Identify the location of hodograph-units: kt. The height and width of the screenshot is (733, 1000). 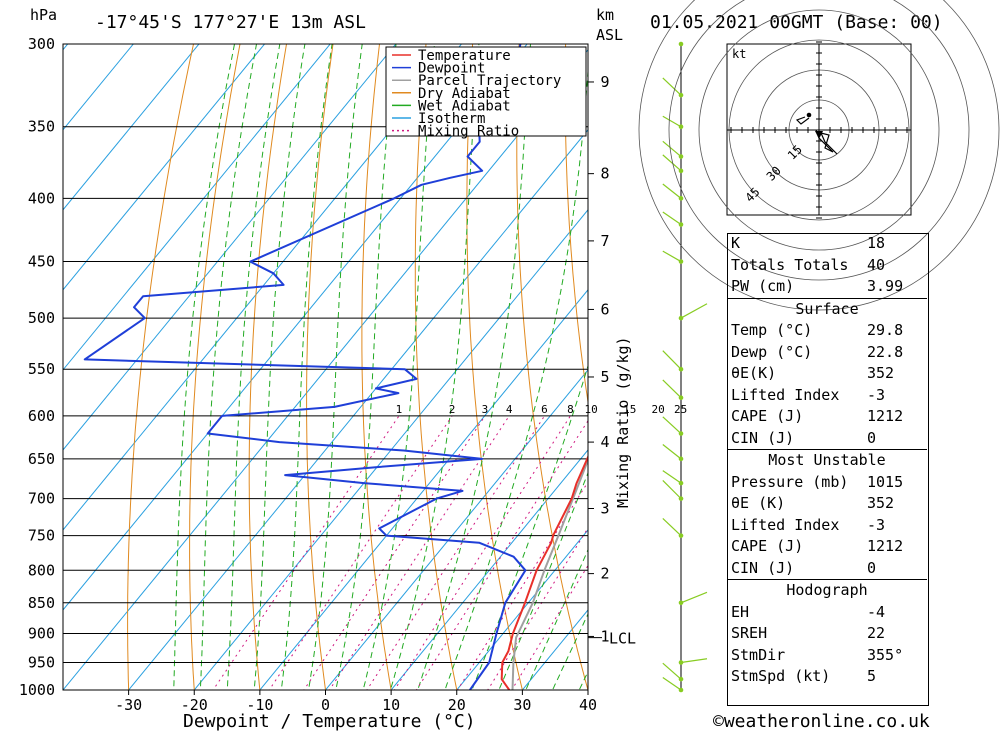
(739, 54).